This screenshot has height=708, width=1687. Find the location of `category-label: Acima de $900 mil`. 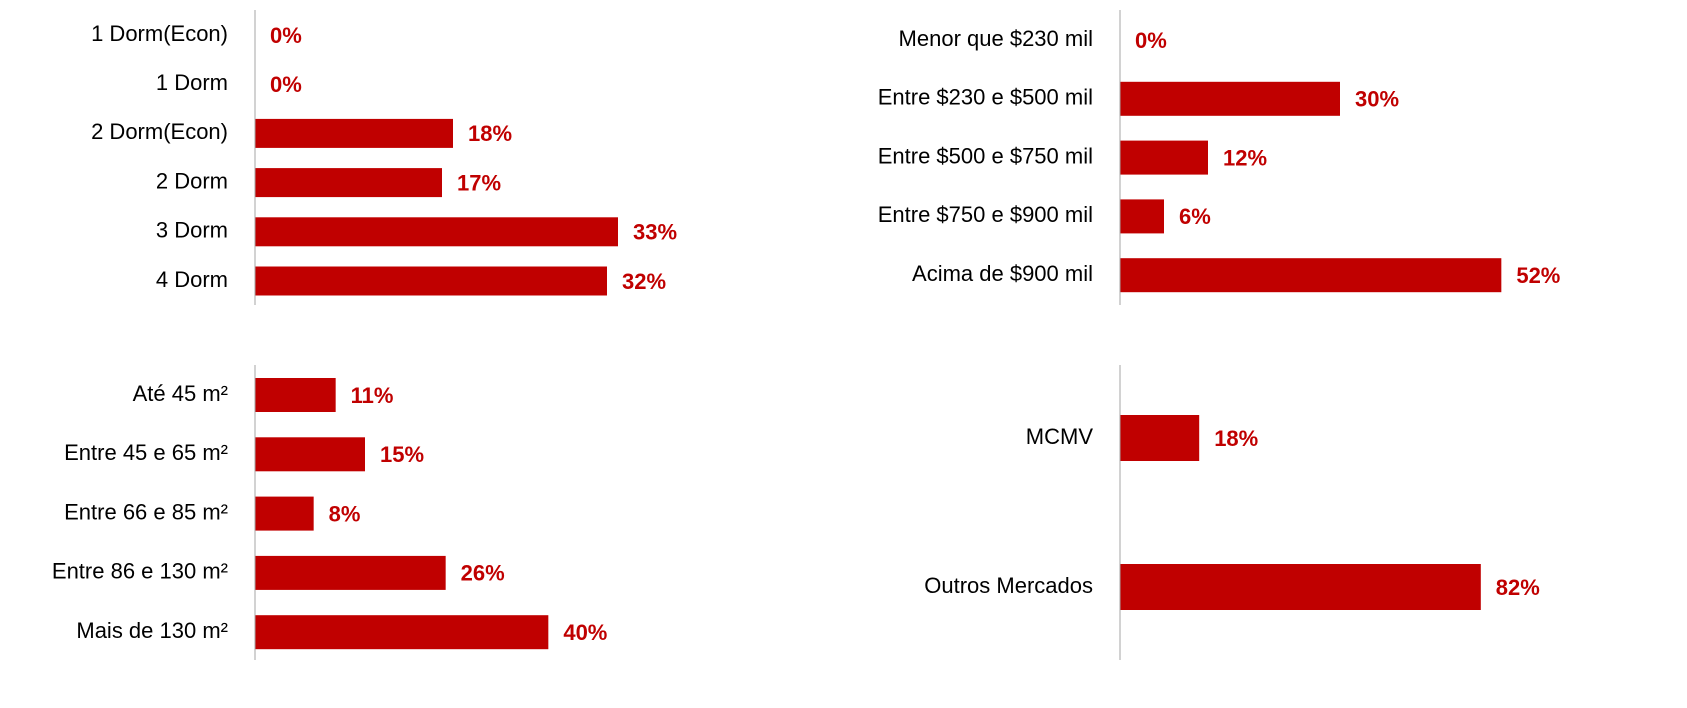

category-label: Acima de $900 mil is located at coordinates (1002, 273).